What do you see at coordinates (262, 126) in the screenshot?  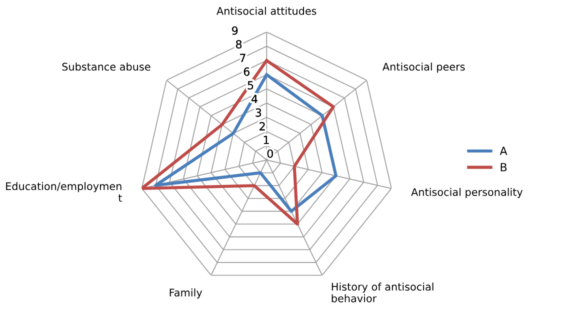 I see `y-tick-label: 2` at bounding box center [262, 126].